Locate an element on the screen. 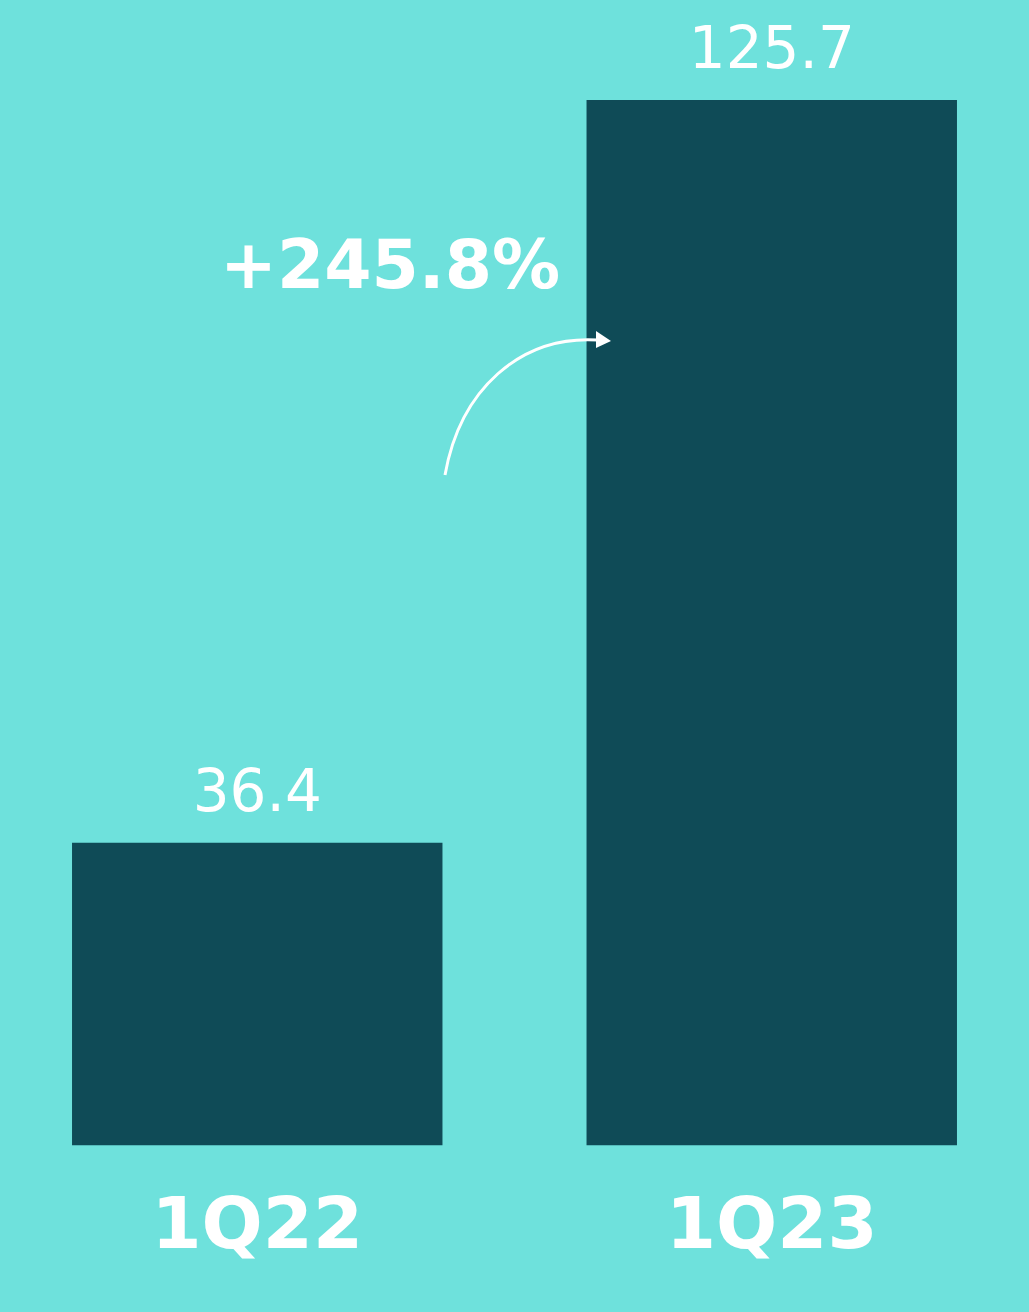 The width and height of the screenshot is (1029, 1312). x-tick-label: 1Q23 is located at coordinates (772, 1222).